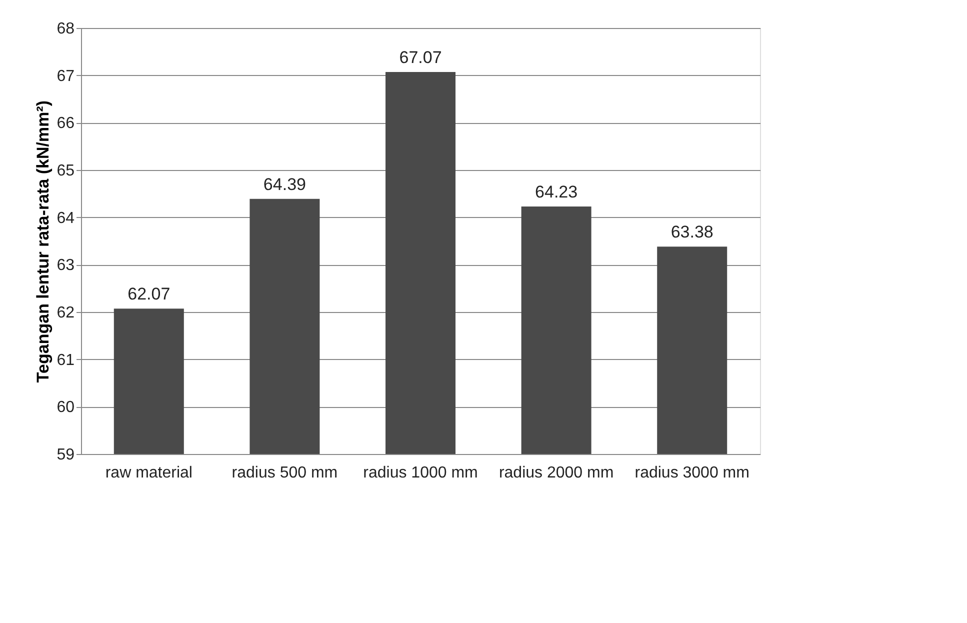  I want to click on y-tick-label: 63, so click(65, 265).